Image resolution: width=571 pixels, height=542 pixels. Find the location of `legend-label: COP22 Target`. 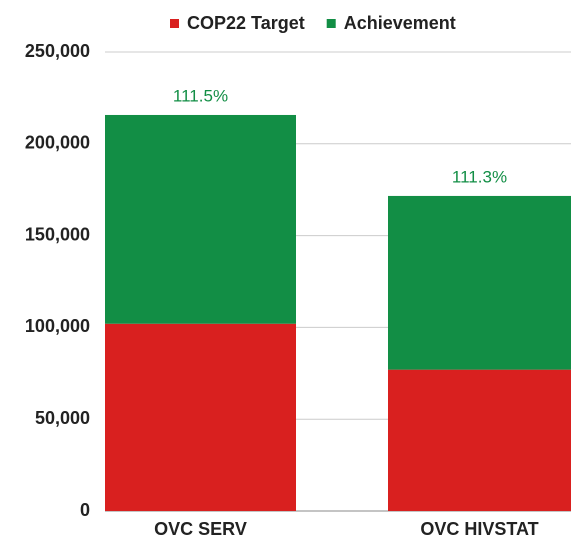

legend-label: COP22 Target is located at coordinates (246, 23).